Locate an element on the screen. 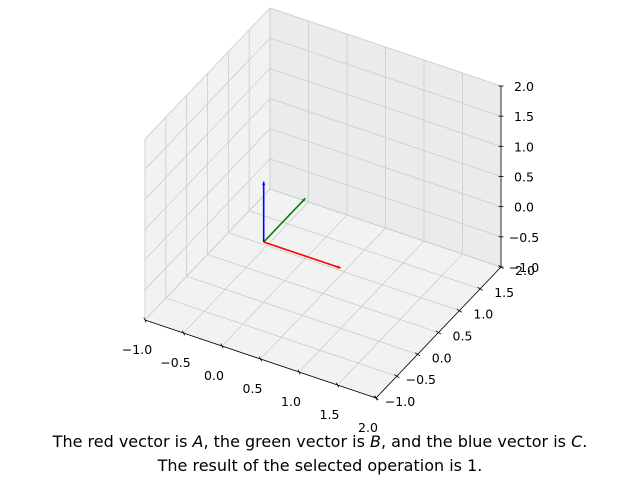  x-tick-label: 0.0 is located at coordinates (214, 375).